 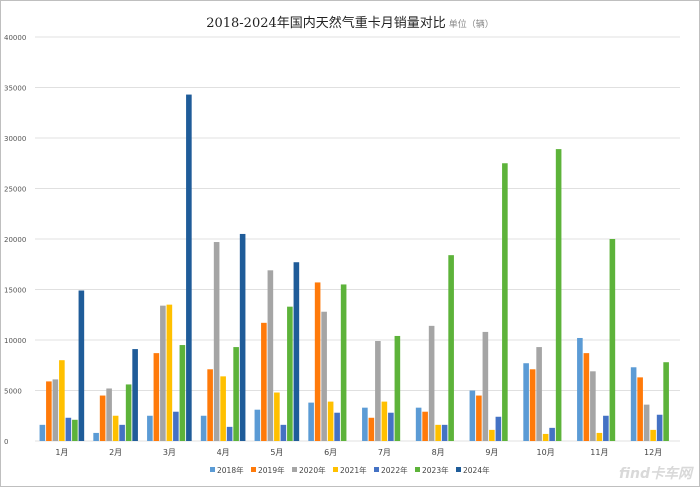 What do you see at coordinates (326, 23) in the screenshot?
I see `chart-title: 2018-2024年国内天然气重卡月销量对比` at bounding box center [326, 23].